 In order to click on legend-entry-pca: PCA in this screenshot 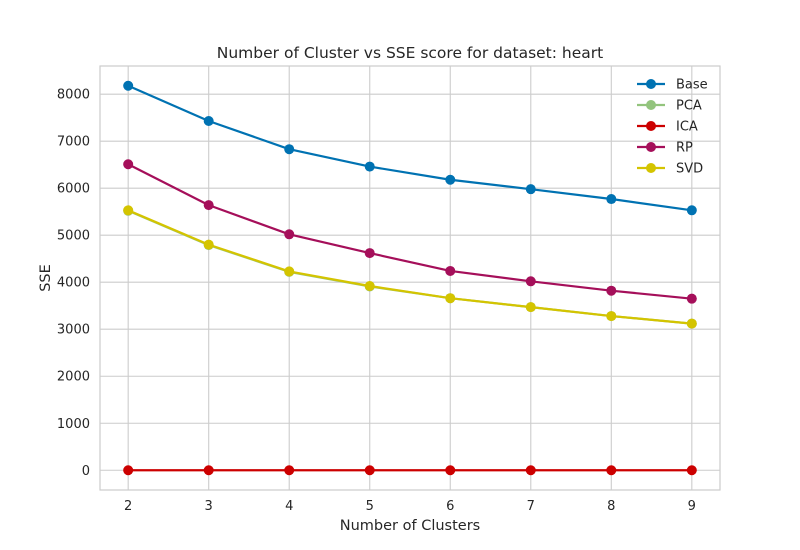, I will do `click(669, 106)`.